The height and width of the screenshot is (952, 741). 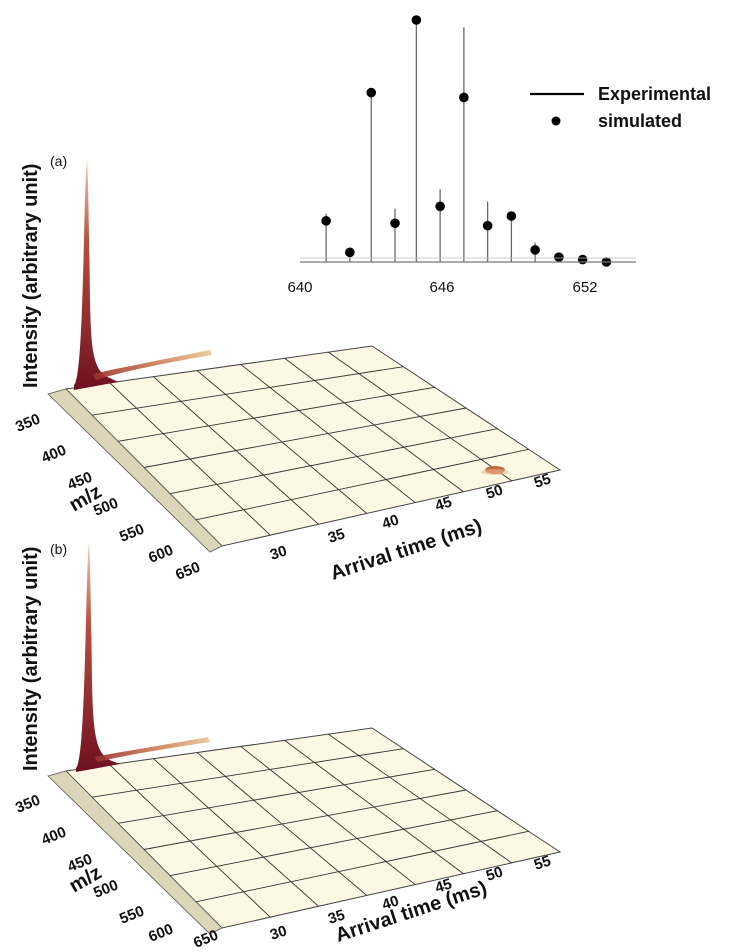 What do you see at coordinates (556, 121) in the screenshot?
I see `legend-marker-swatch` at bounding box center [556, 121].